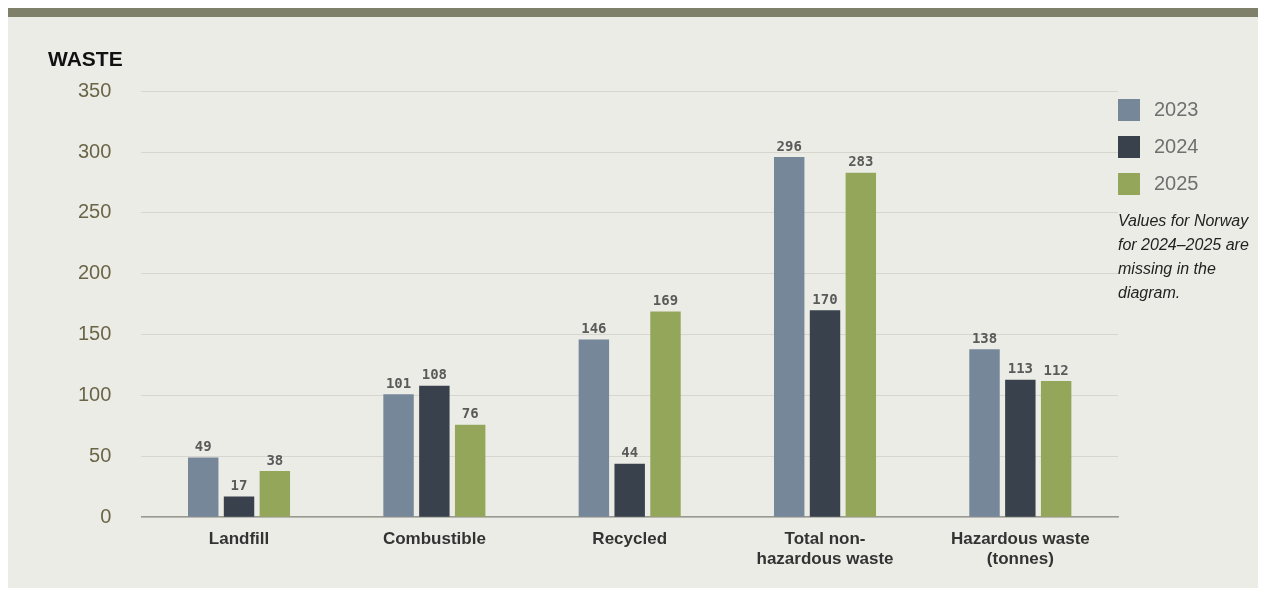 The width and height of the screenshot is (1266, 595). I want to click on legend-label: 2025, so click(1176, 183).